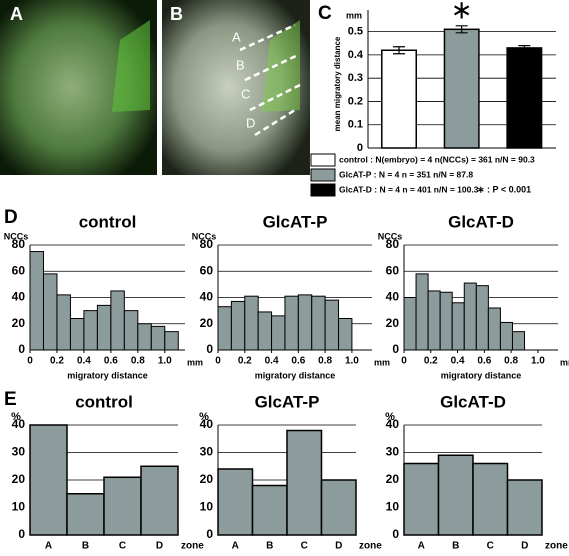 This screenshot has width=569, height=556. What do you see at coordinates (406, 174) in the screenshot?
I see `legend-label: GlcAT-P : N = 4 n = 351 n/N = 87.8` at bounding box center [406, 174].